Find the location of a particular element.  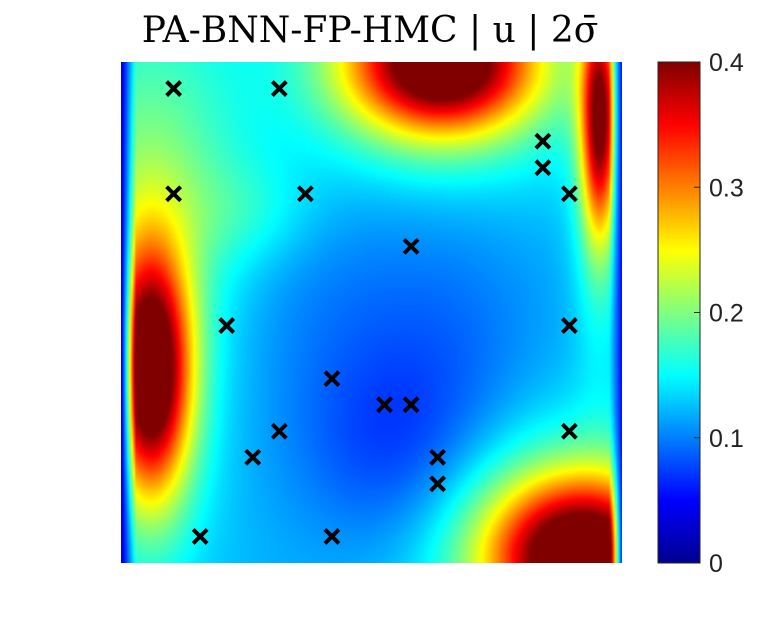

colorbar-tick-label: 0.1 is located at coordinates (726, 439).